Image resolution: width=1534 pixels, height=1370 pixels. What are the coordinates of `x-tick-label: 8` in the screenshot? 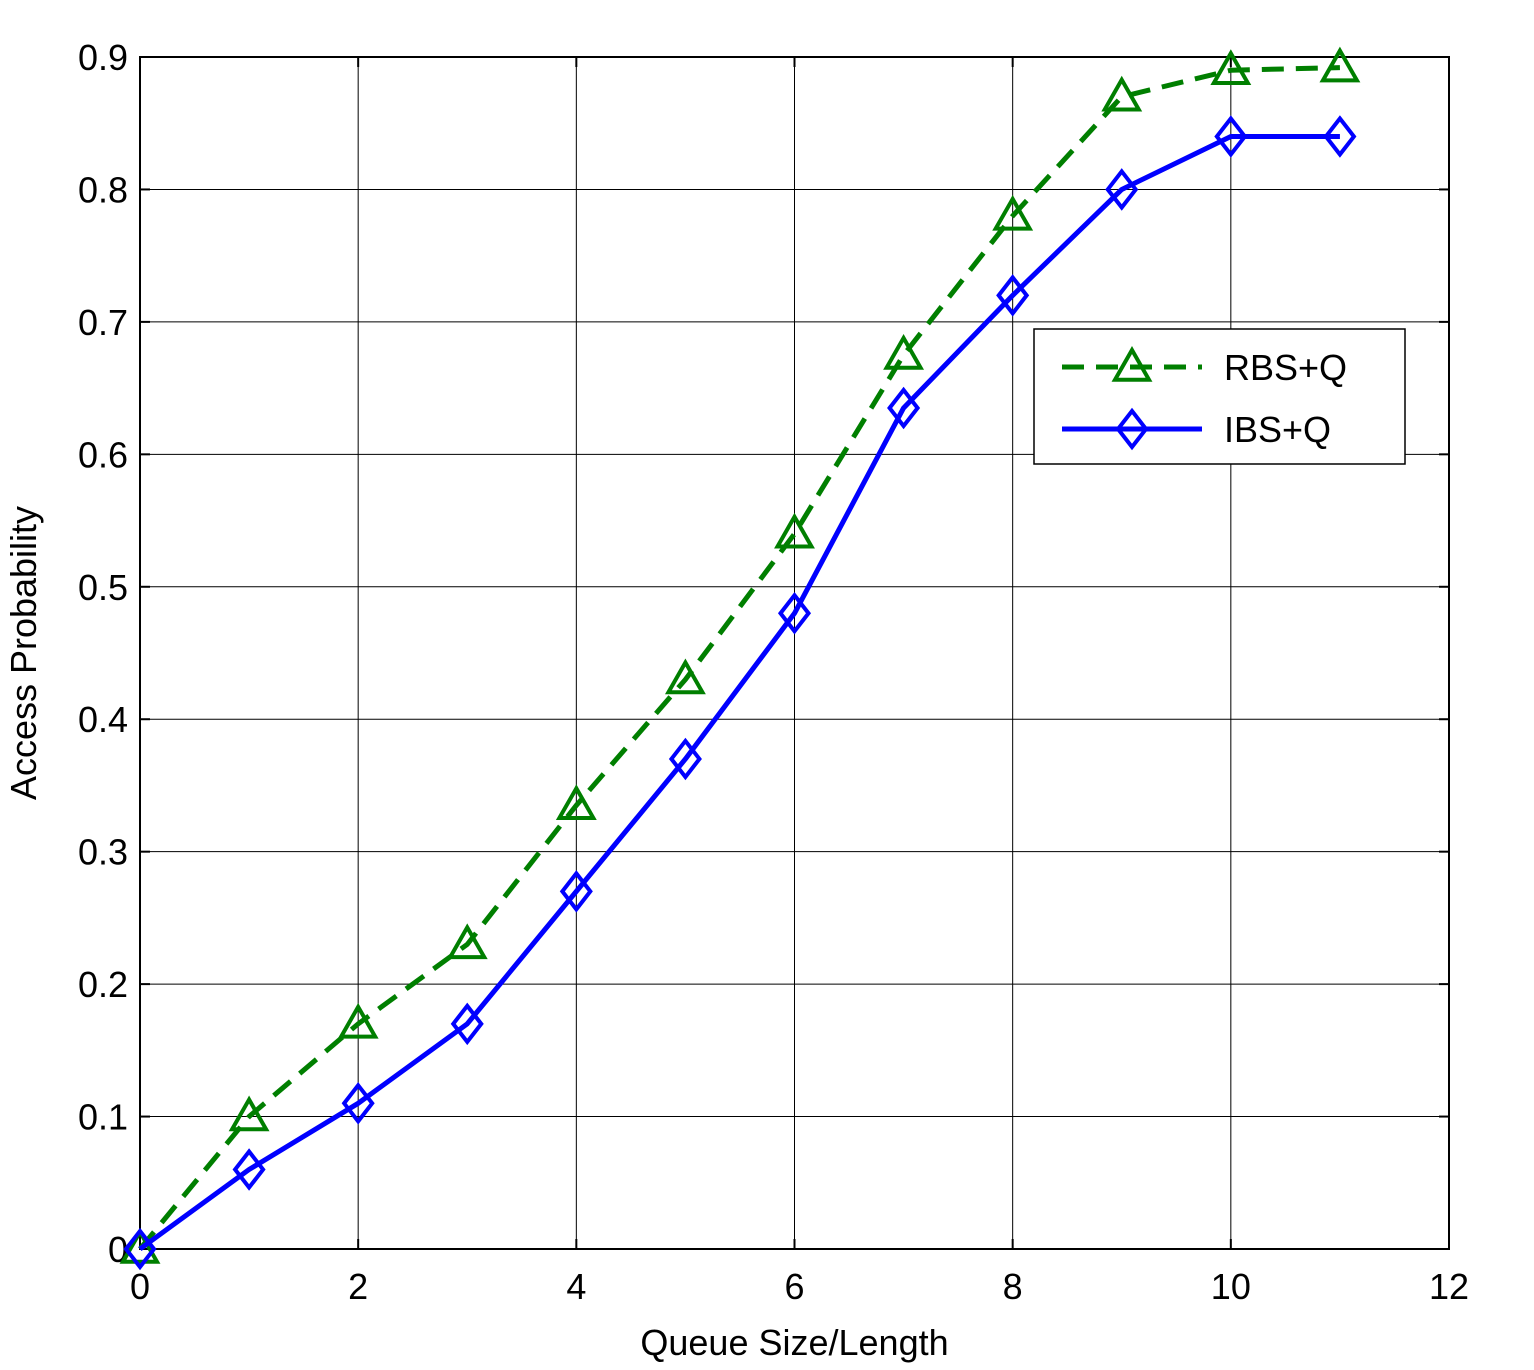 It's located at (1013, 1286).